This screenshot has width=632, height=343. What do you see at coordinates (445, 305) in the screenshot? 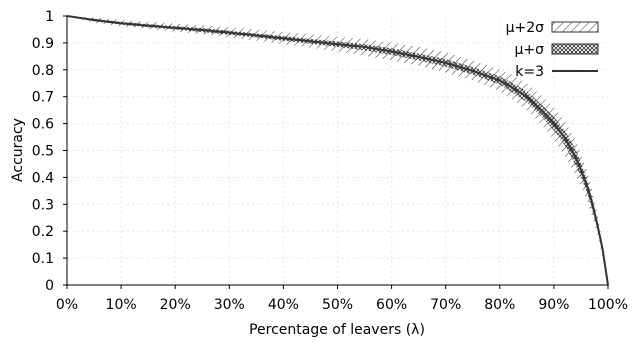
I see `x-tick-label: 70%` at bounding box center [445, 305].